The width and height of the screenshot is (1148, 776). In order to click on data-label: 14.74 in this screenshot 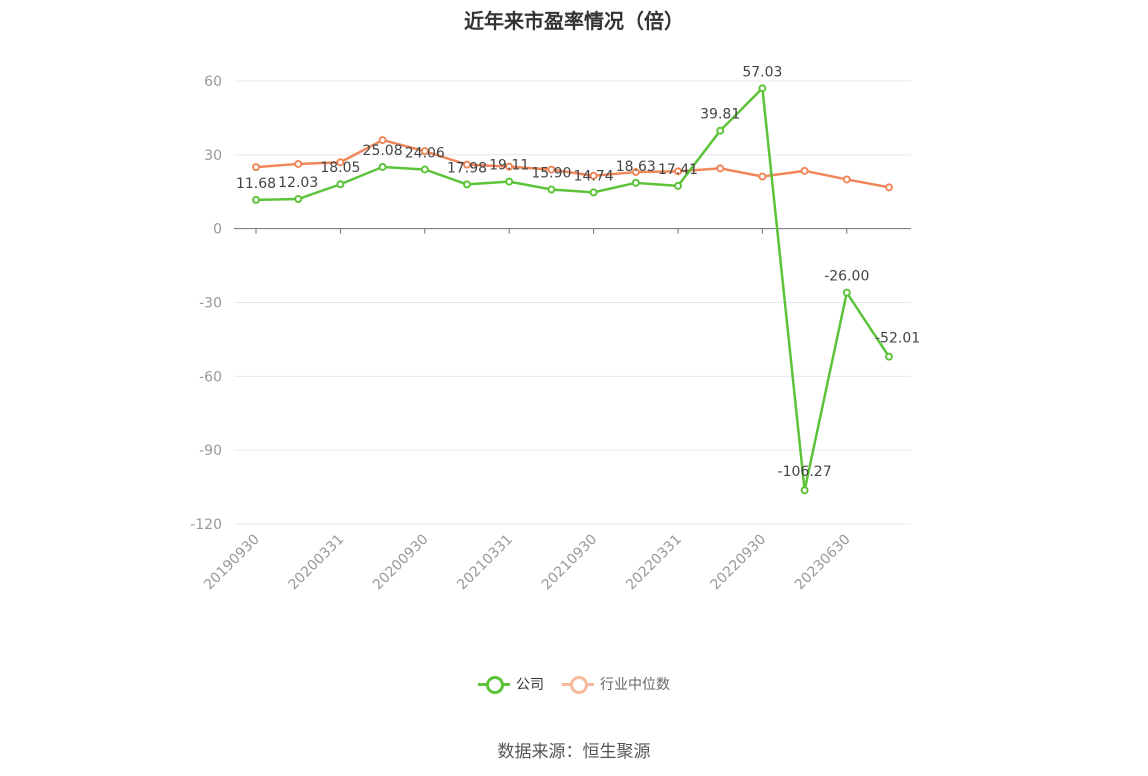, I will do `click(594, 176)`.